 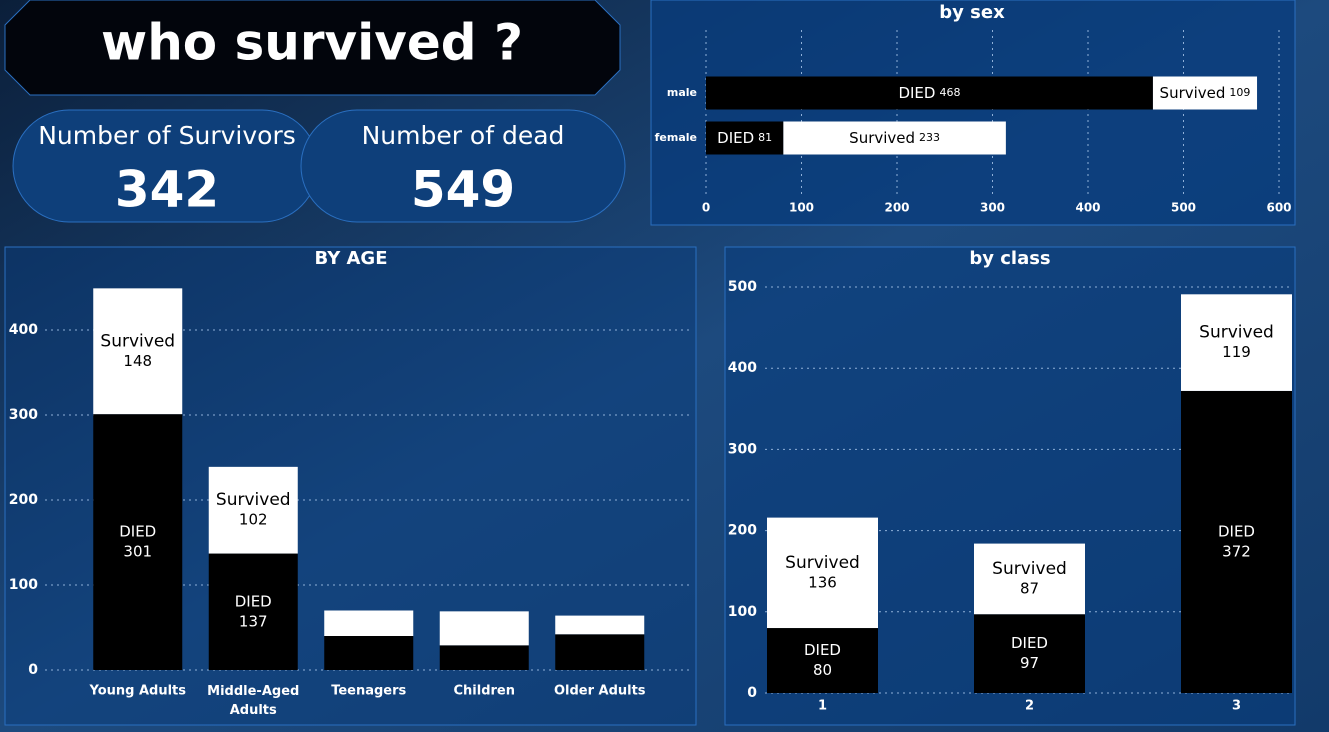 I want to click on page-title: who survived ?, so click(x=312, y=43).